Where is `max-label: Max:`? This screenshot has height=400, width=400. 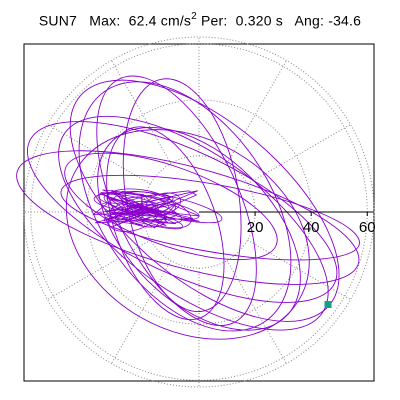 max-label: Max: is located at coordinates (105, 20).